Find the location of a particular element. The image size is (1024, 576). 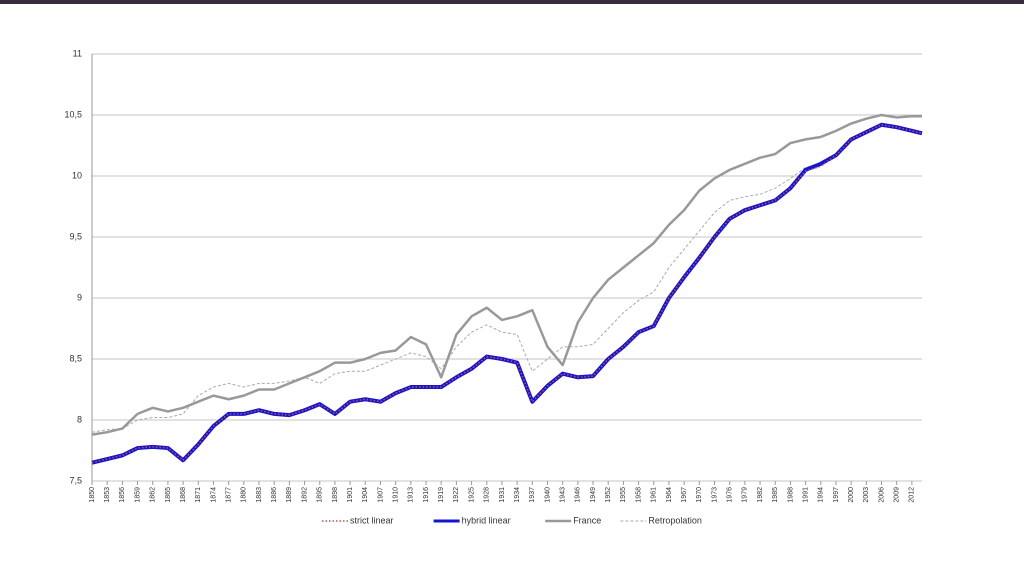

x-tick-label: 1937 is located at coordinates (532, 495).